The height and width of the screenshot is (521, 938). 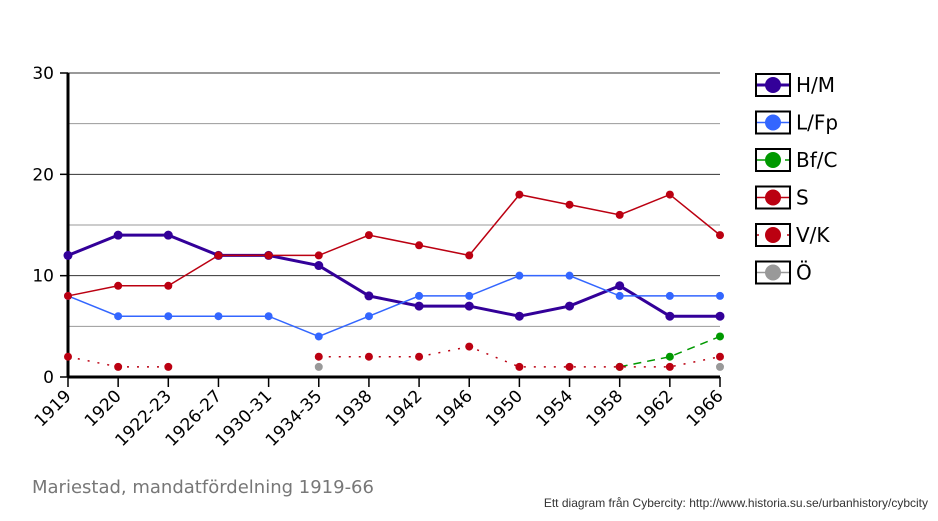 I want to click on y-tick-label: 0, so click(x=48, y=378).